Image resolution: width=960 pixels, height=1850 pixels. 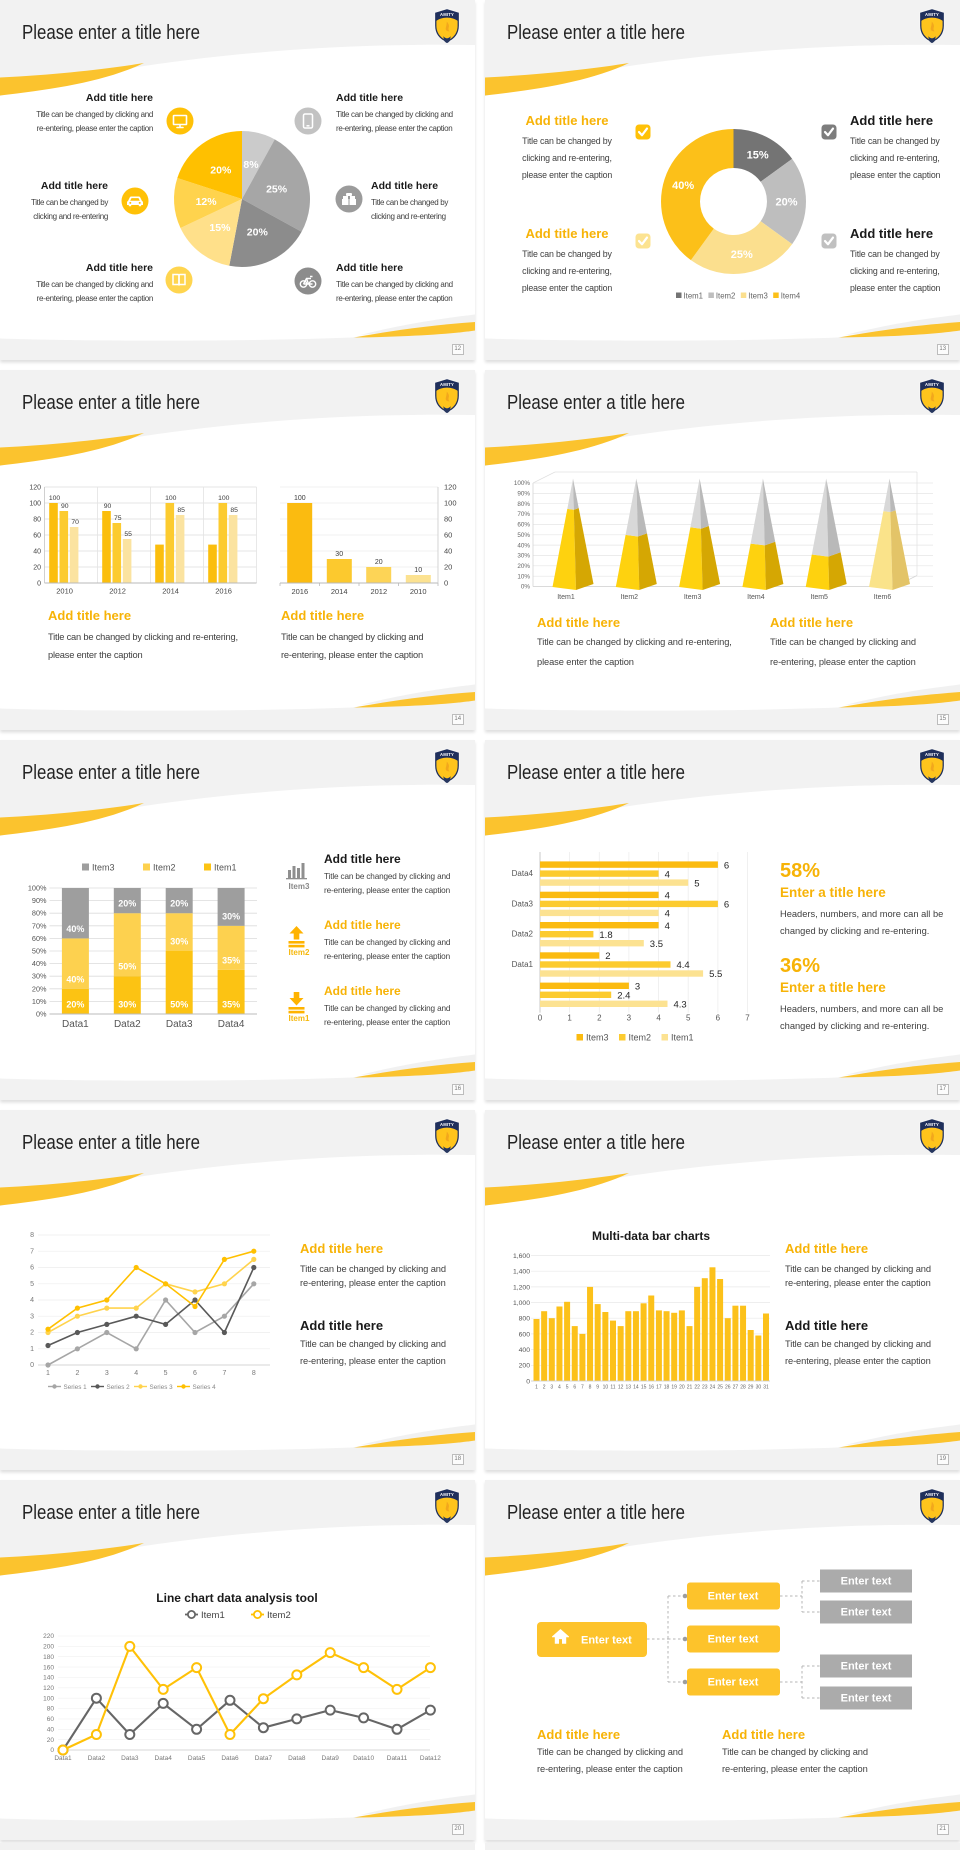 What do you see at coordinates (118, 518) in the screenshot?
I see `svg-text: 75` at bounding box center [118, 518].